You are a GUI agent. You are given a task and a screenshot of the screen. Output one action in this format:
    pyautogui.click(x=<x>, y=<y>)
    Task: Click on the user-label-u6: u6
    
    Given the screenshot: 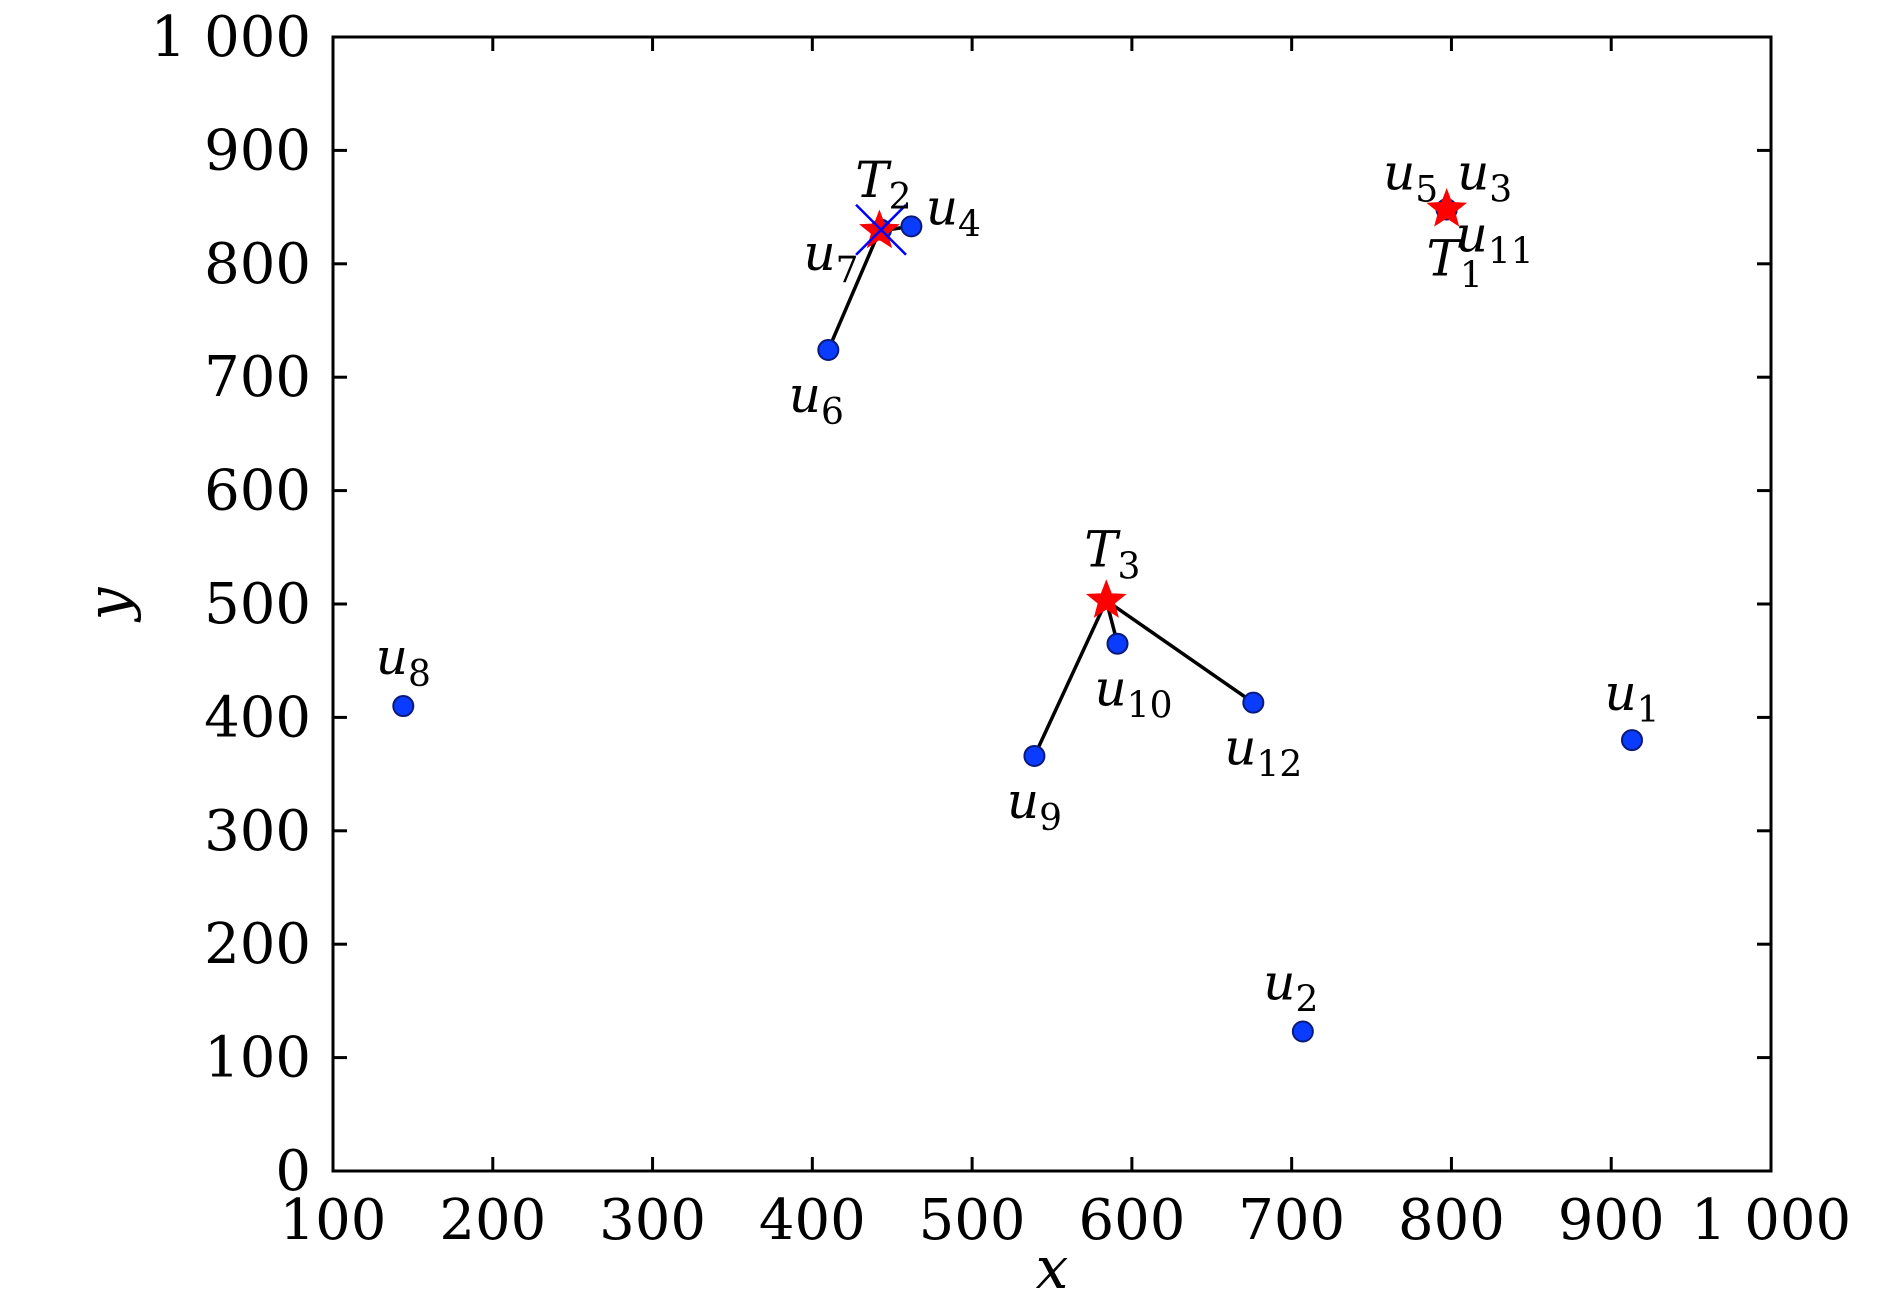 What is the action you would take?
    pyautogui.click(x=816, y=399)
    